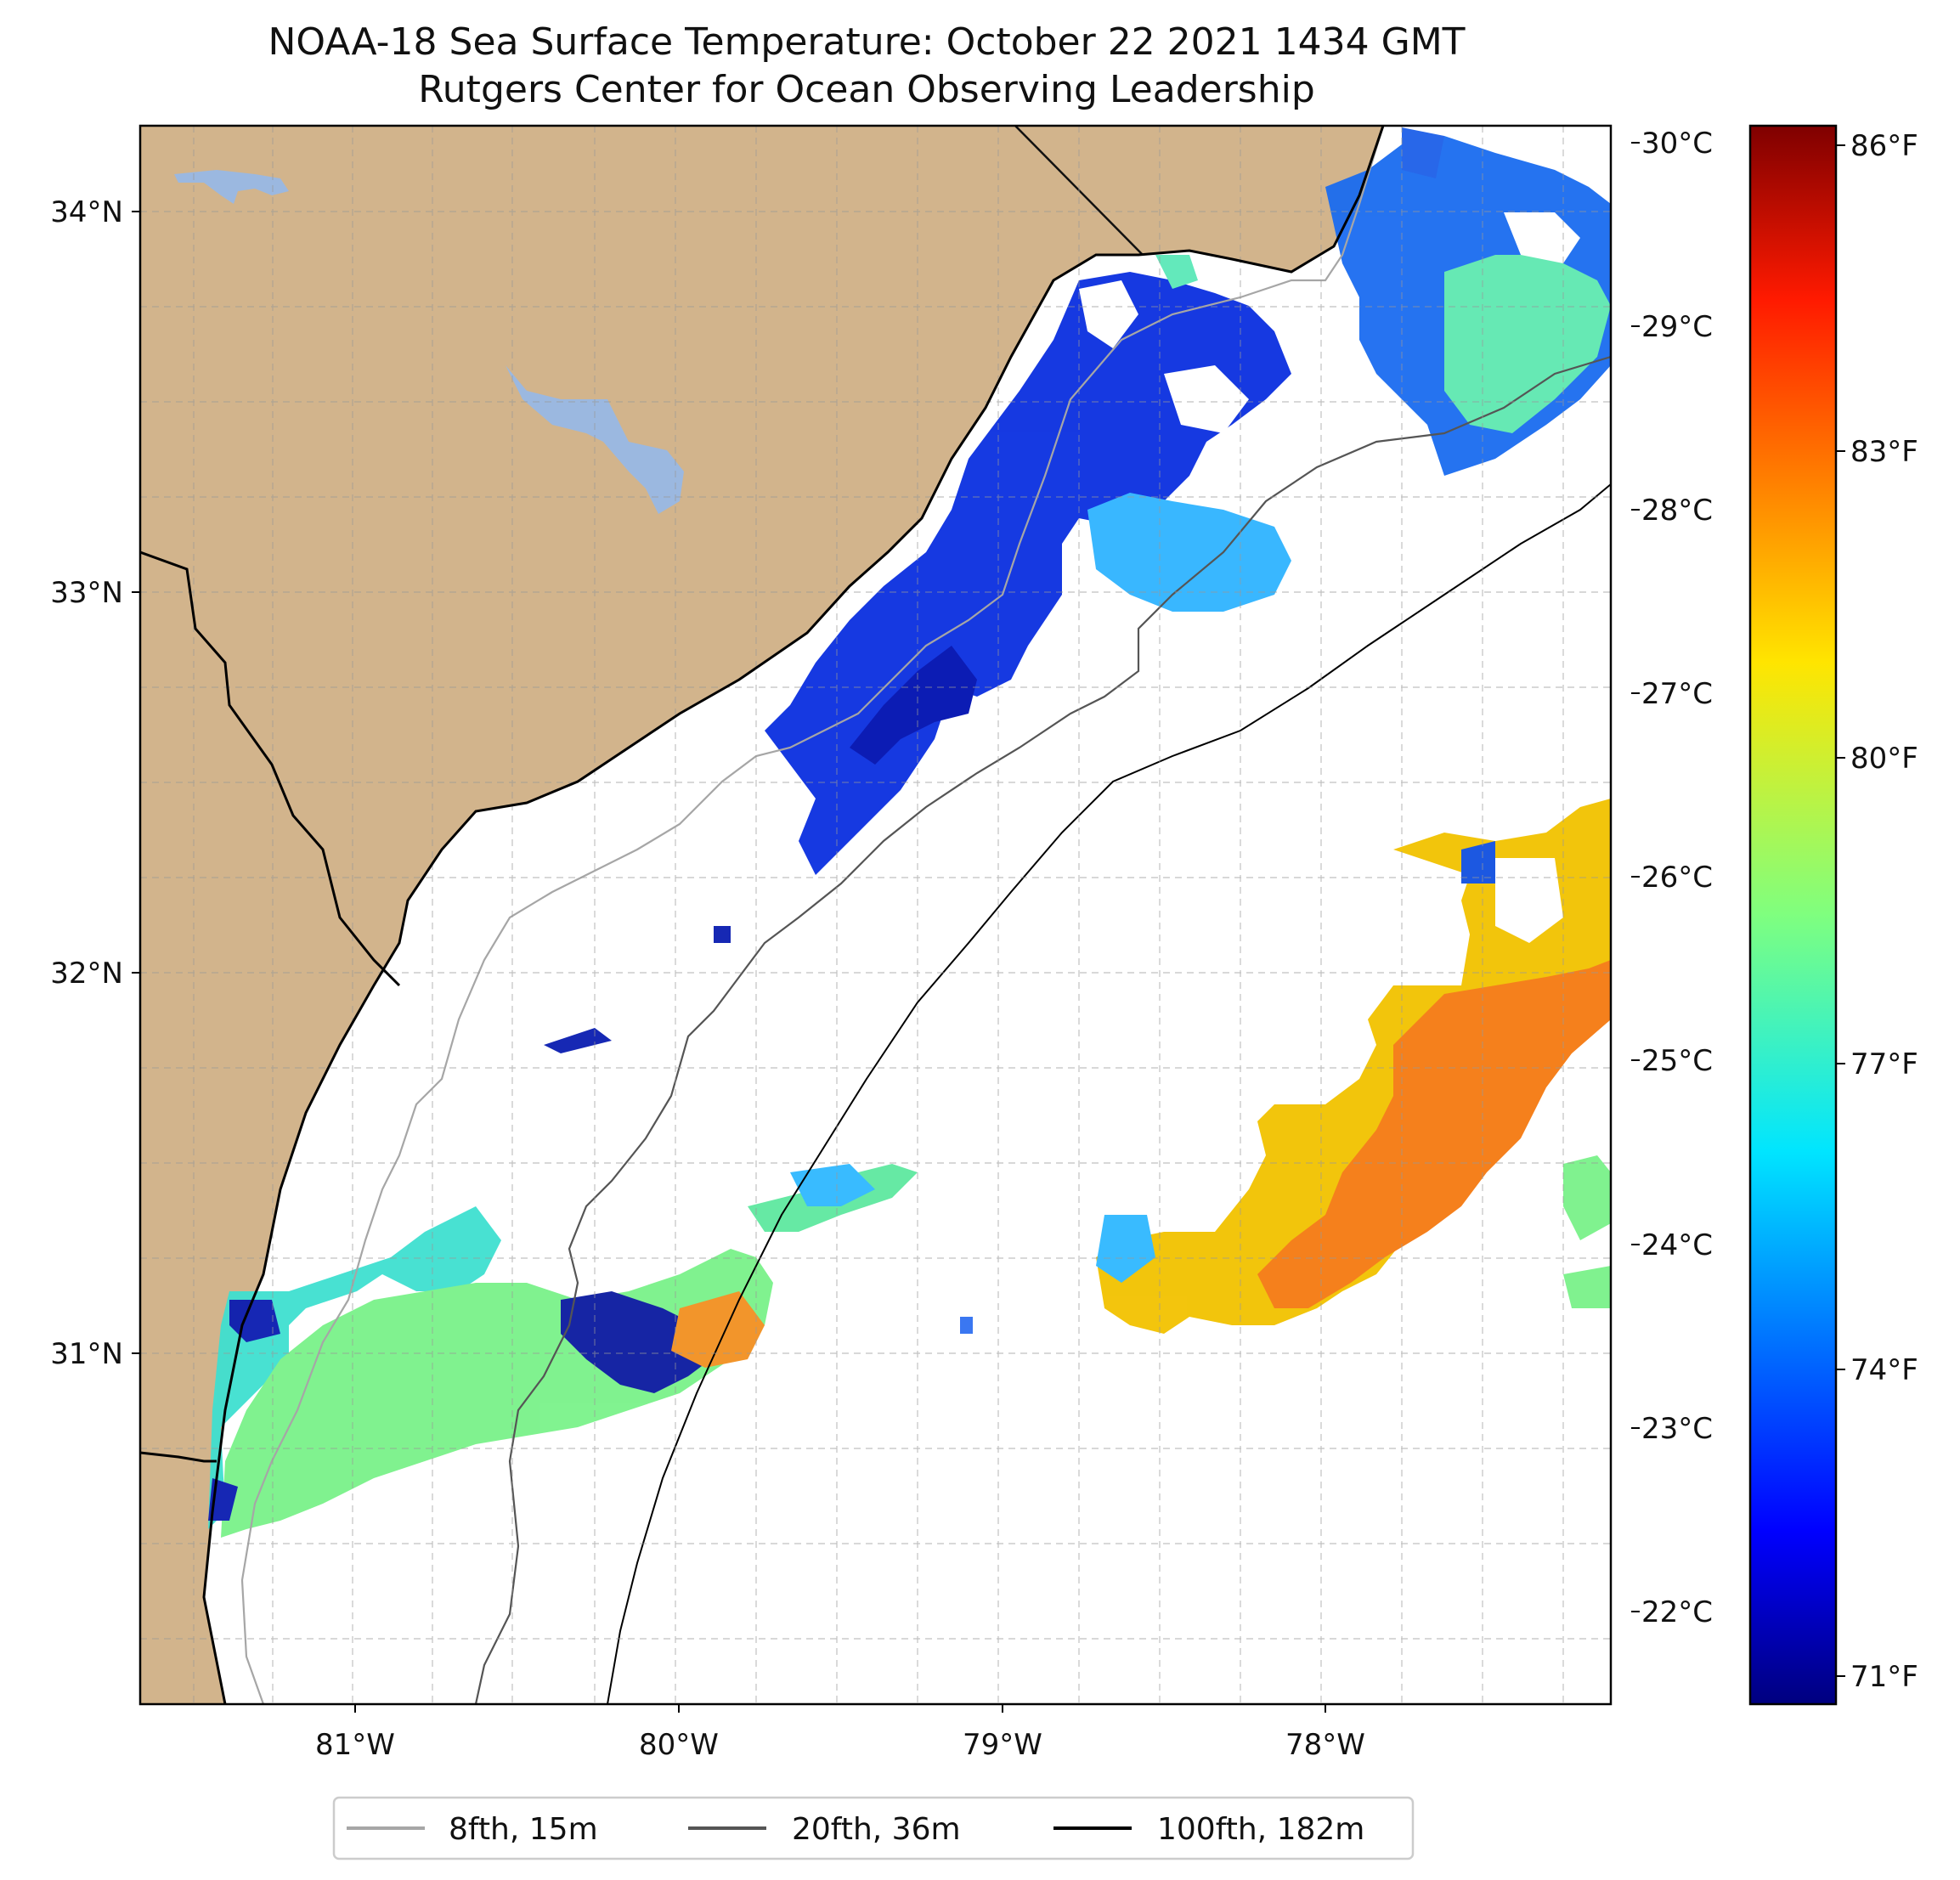 This screenshot has width=1960, height=1880. I want to click on cb-c-27: 27°C, so click(1677, 694).